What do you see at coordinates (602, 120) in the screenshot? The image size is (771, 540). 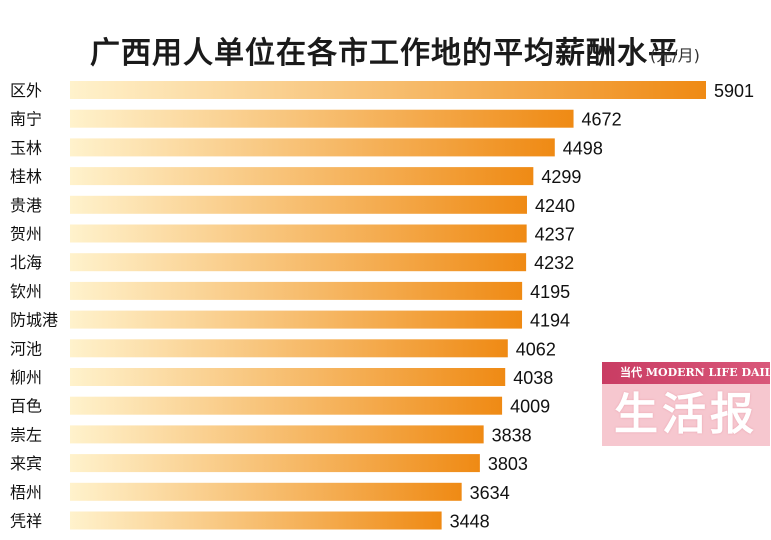 I see `value-label: 4672` at bounding box center [602, 120].